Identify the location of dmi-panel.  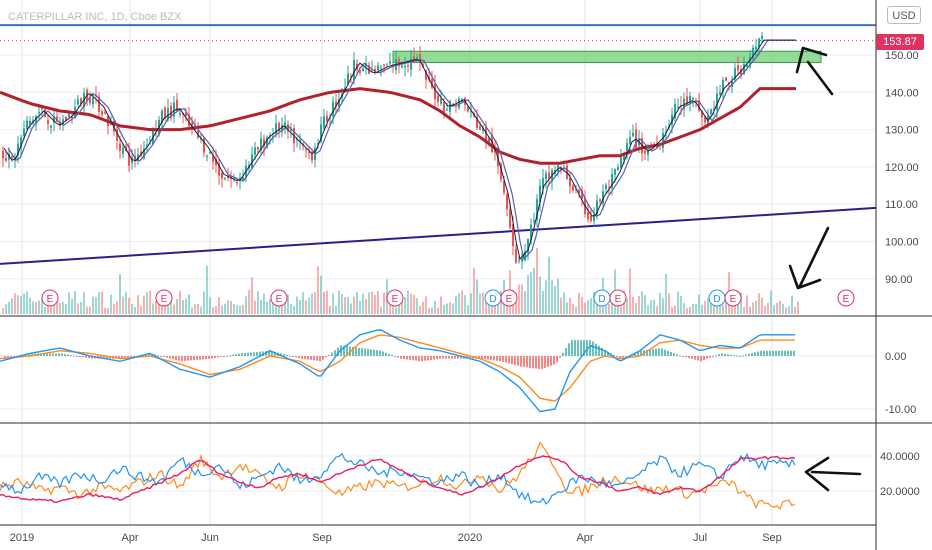
(398, 475).